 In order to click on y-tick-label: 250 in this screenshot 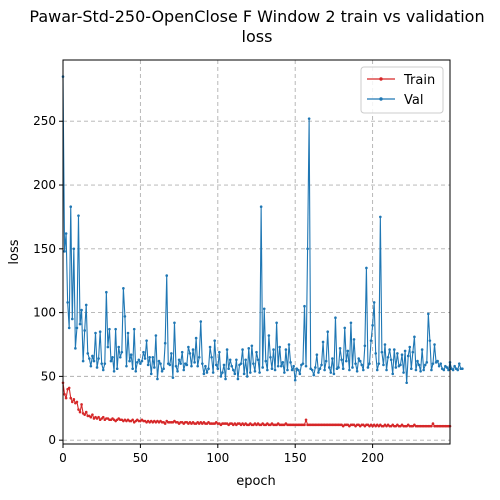, I will do `click(44, 121)`.